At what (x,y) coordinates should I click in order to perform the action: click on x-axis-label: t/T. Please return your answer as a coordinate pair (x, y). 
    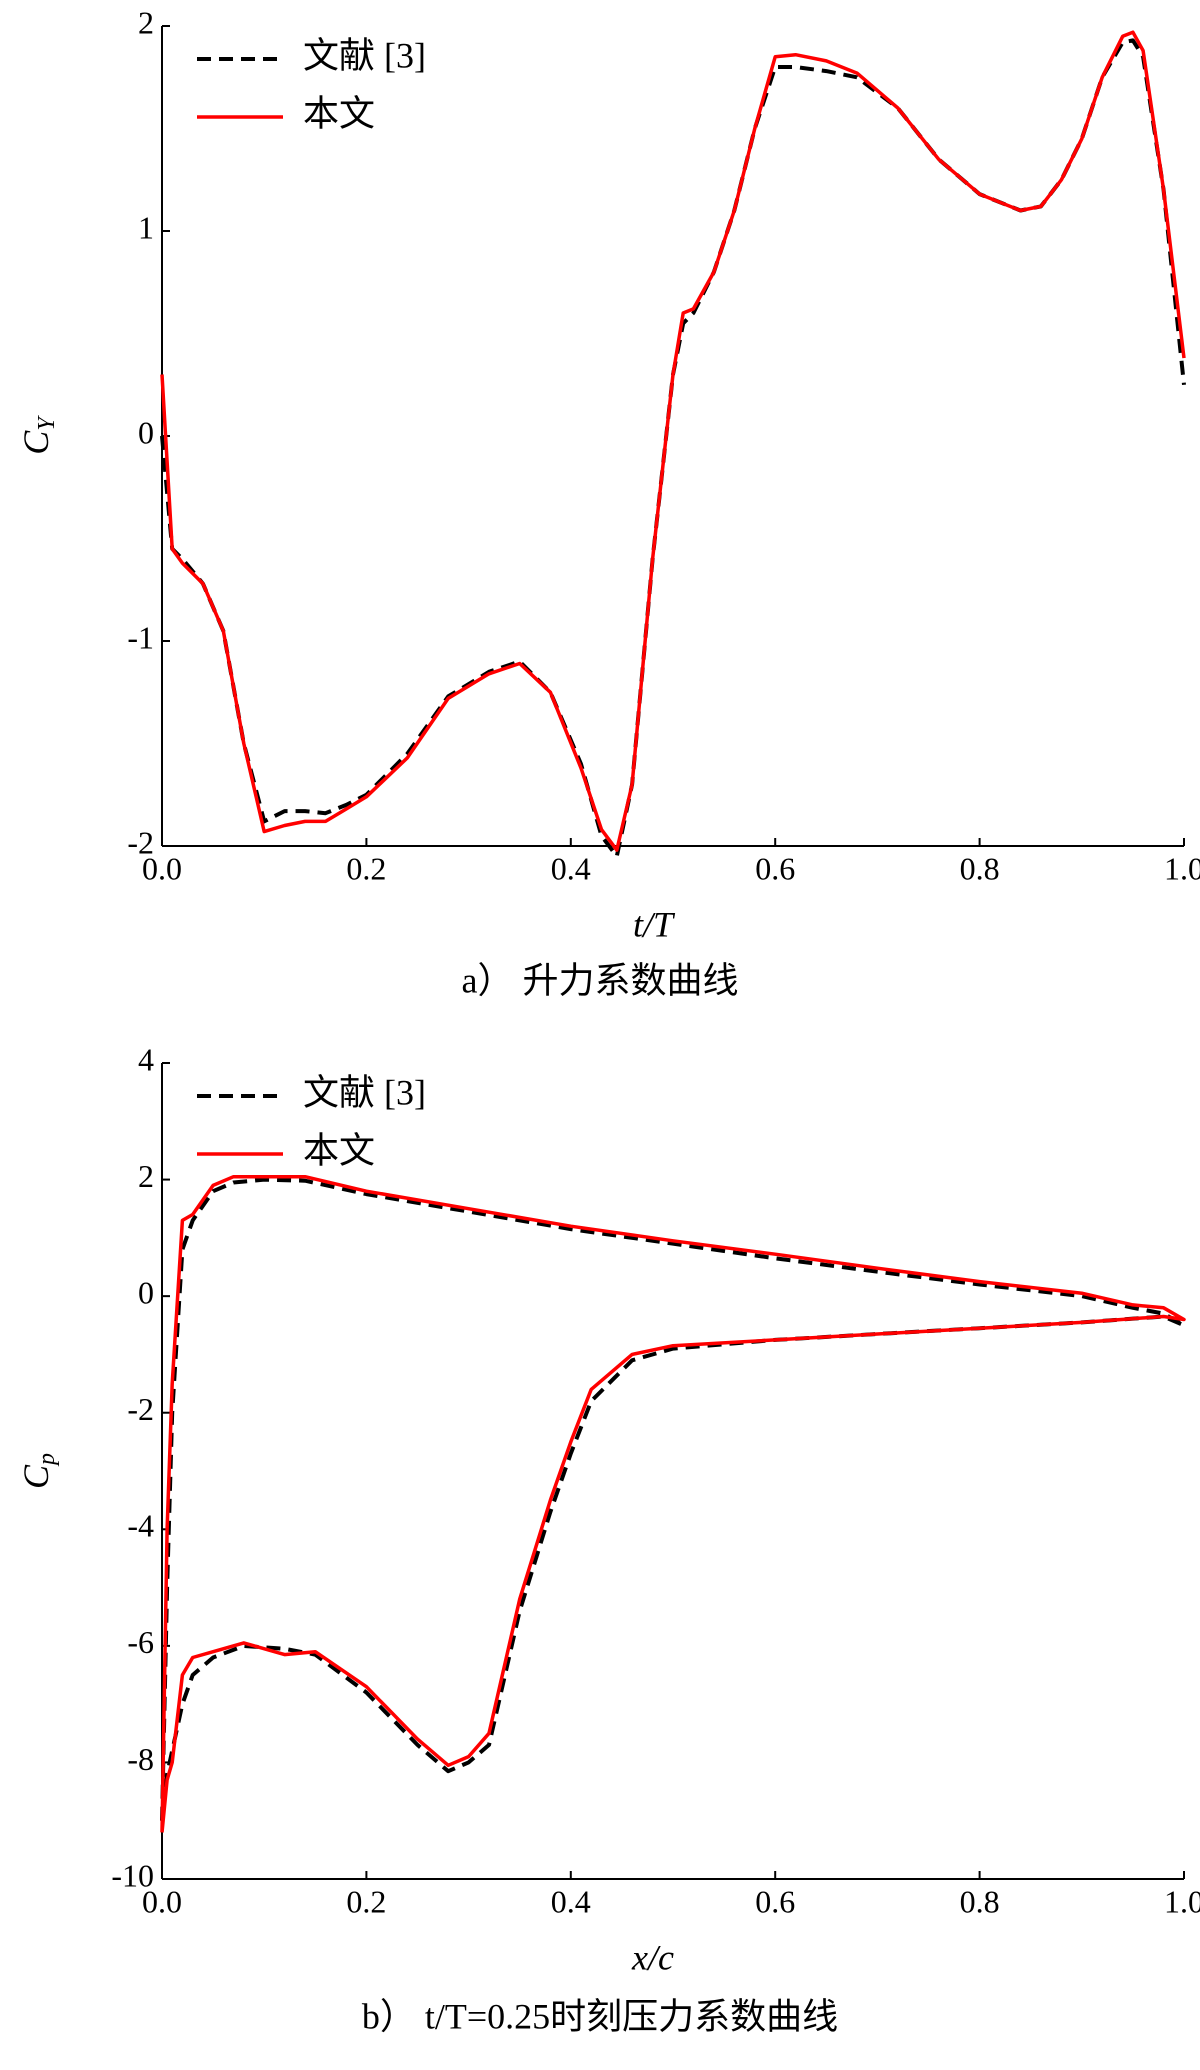
    Looking at the image, I should click on (654, 924).